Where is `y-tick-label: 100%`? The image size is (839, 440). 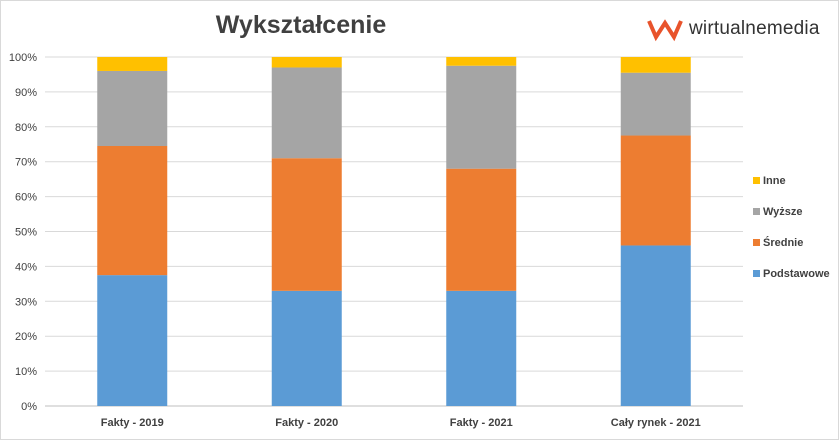
y-tick-label: 100% is located at coordinates (23, 58).